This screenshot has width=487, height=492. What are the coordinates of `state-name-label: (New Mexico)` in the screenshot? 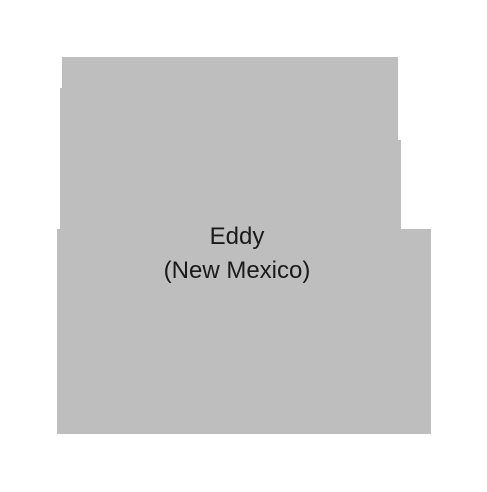 It's located at (237, 270).